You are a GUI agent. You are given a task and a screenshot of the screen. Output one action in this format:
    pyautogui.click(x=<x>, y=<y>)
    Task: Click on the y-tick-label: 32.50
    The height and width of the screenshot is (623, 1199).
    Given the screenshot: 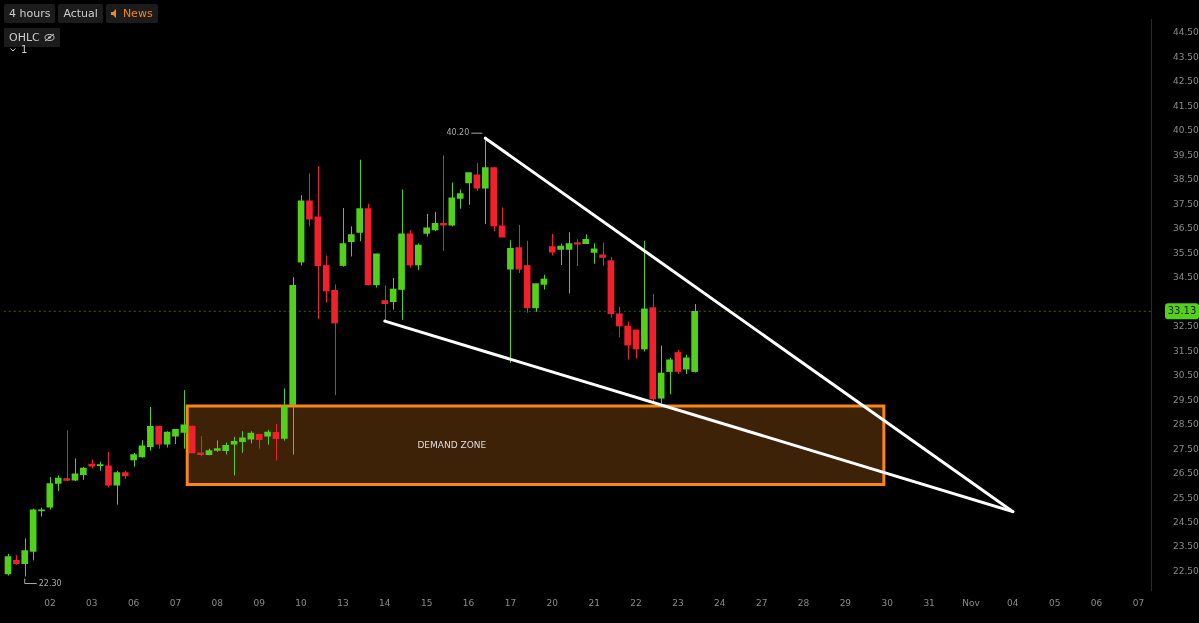 What is the action you would take?
    pyautogui.click(x=1186, y=326)
    